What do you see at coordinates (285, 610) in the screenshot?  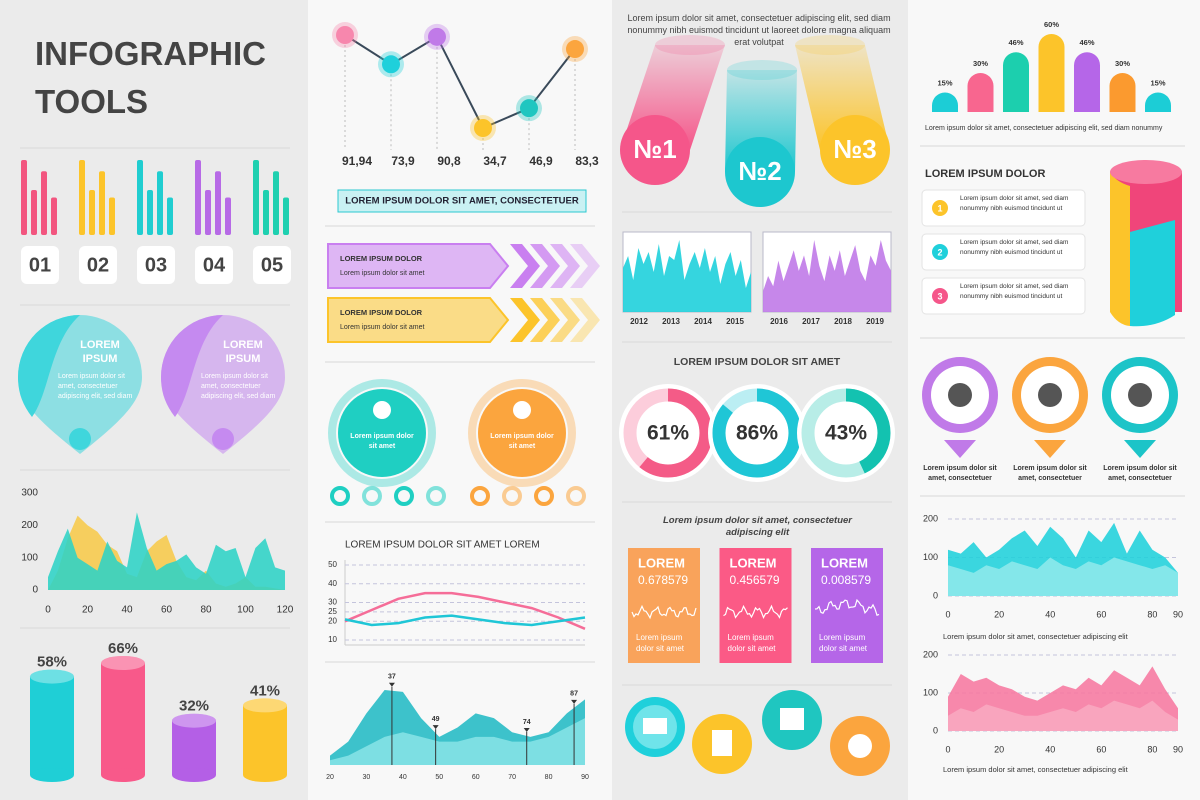 I see `x-tick-label: 120` at bounding box center [285, 610].